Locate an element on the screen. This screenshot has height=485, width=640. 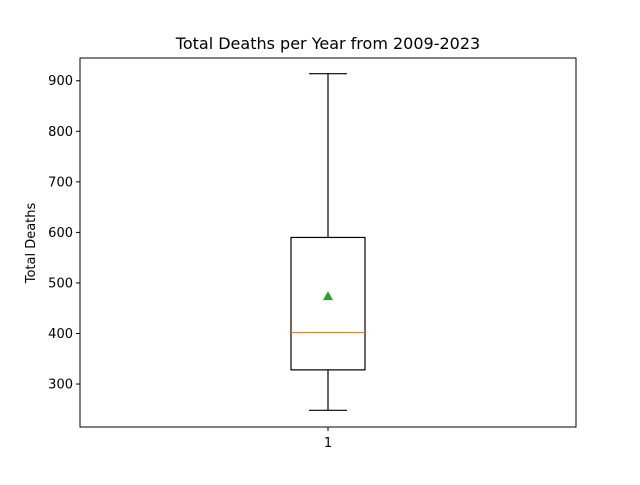
mean-marker is located at coordinates (328, 296).